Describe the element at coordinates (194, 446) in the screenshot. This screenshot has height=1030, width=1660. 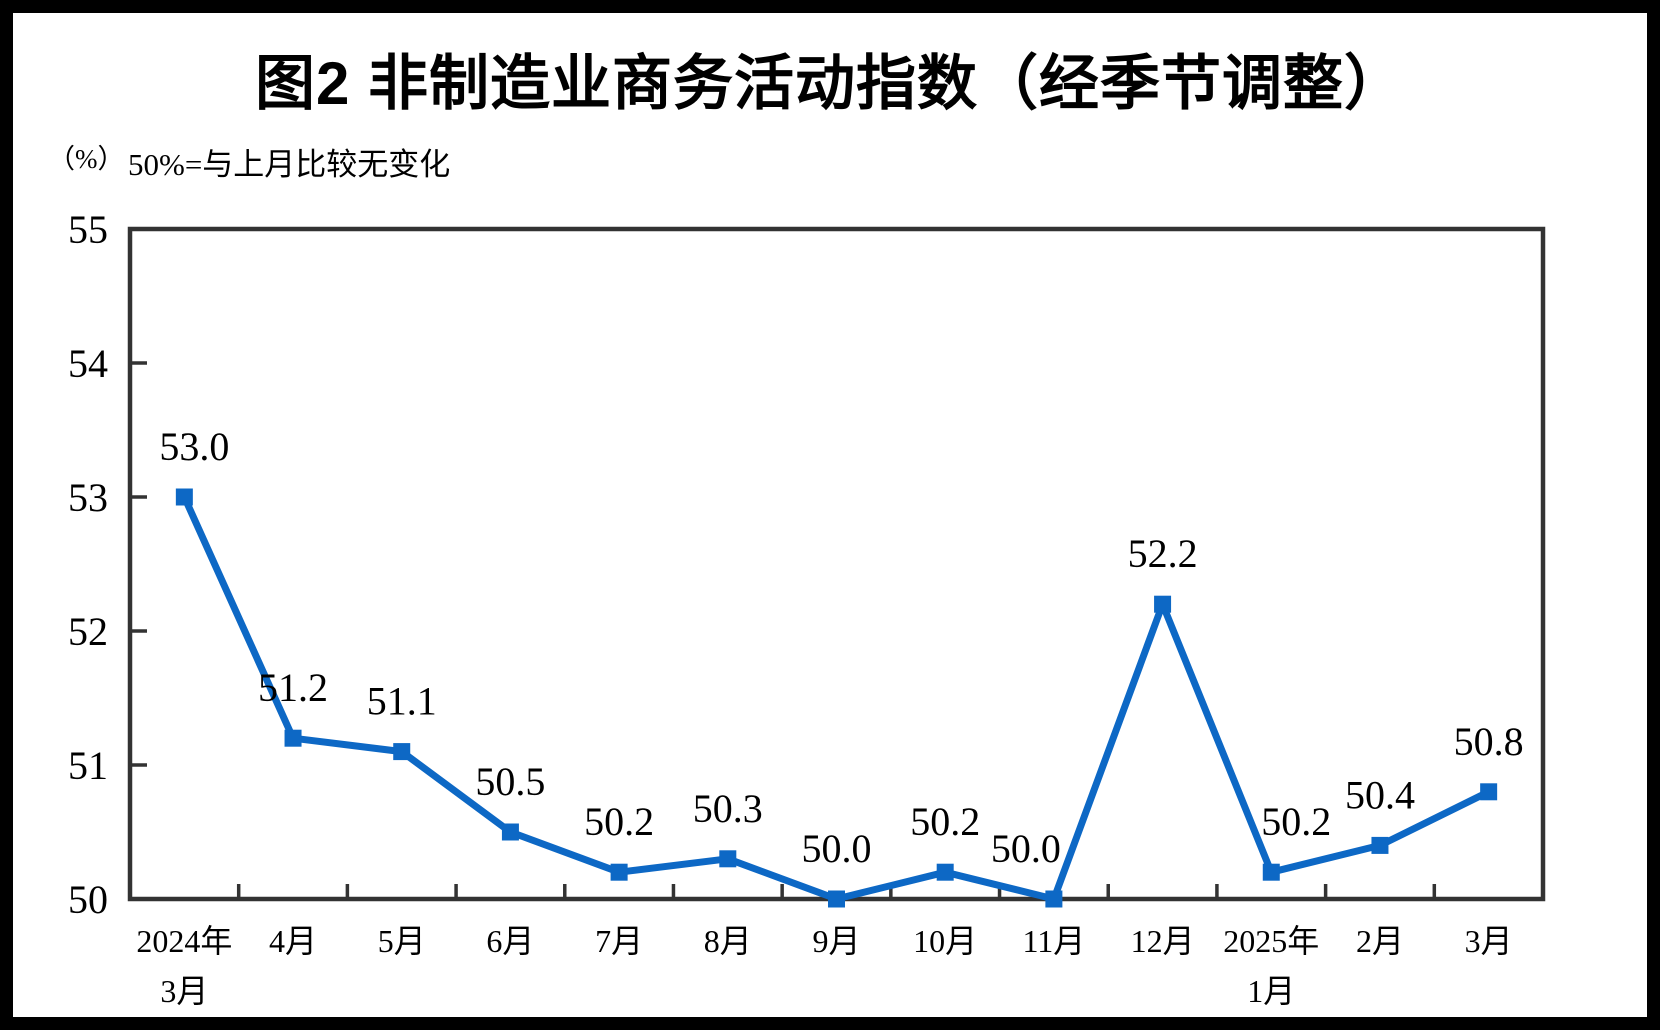
I see `data-point-label: 53.0` at that location.